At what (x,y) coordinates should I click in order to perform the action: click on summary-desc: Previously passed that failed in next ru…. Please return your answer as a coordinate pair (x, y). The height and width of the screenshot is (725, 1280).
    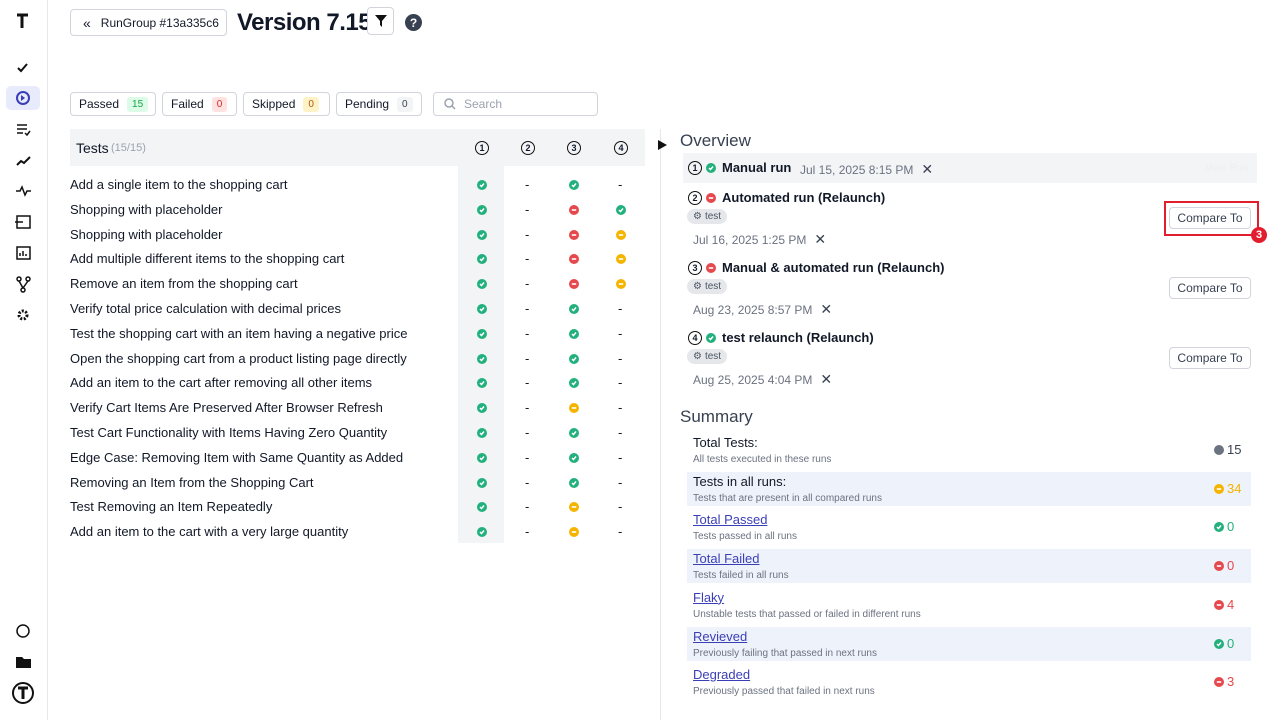
    Looking at the image, I should click on (784, 692).